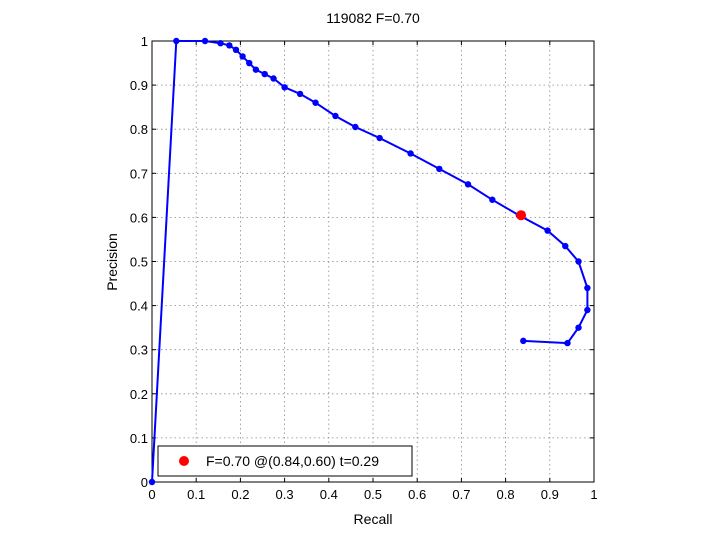 The width and height of the screenshot is (720, 540). I want to click on y-axis-label: Precision, so click(112, 262).